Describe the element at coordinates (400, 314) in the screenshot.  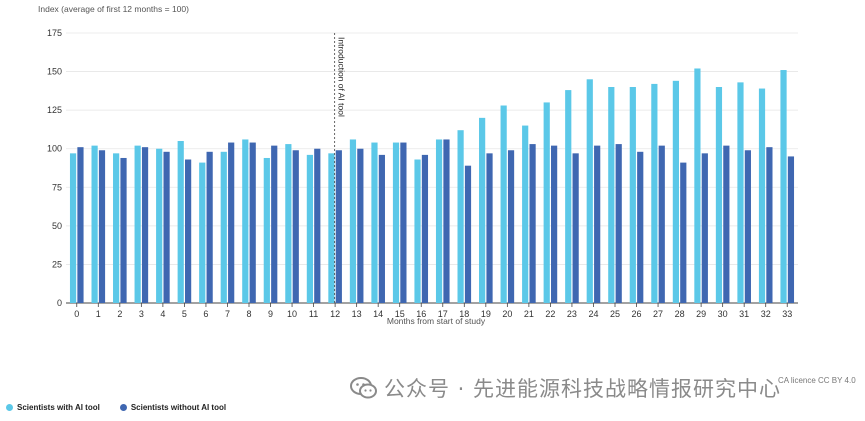
I see `x-tick-label: 15` at that location.